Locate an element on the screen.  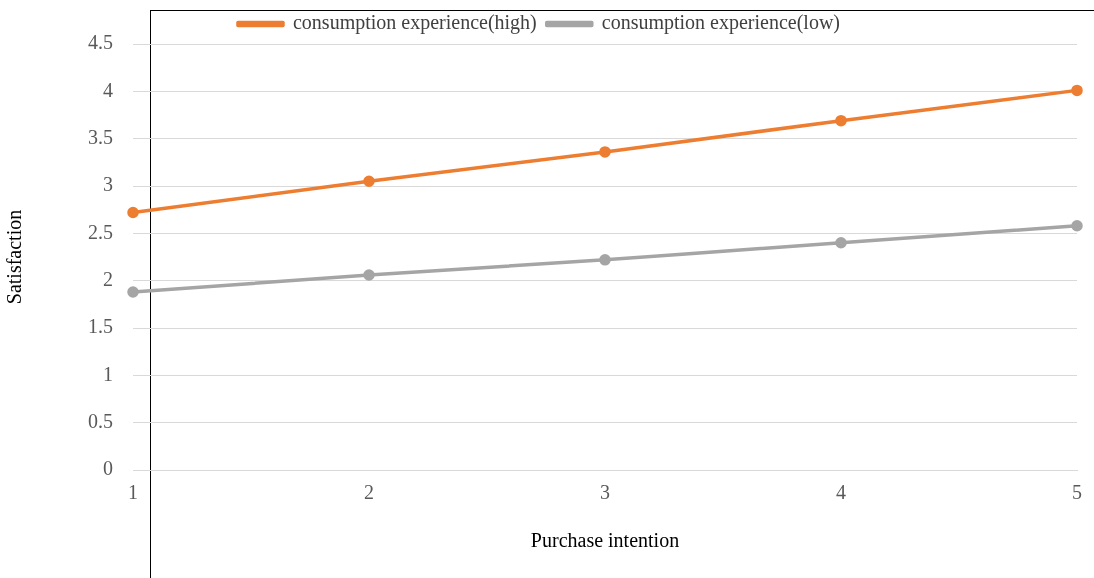
y-tick-label: 4.5 is located at coordinates (100, 42).